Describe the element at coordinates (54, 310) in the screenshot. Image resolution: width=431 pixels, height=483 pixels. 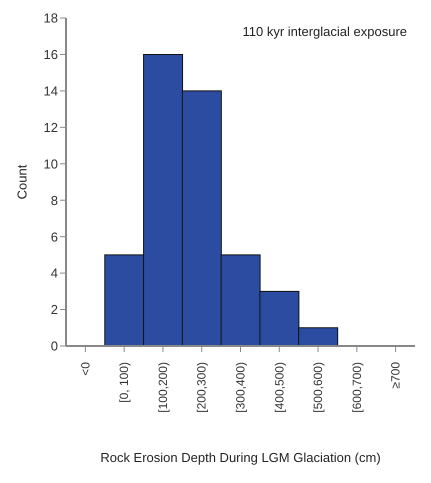
I see `y-tick-label: 2` at that location.